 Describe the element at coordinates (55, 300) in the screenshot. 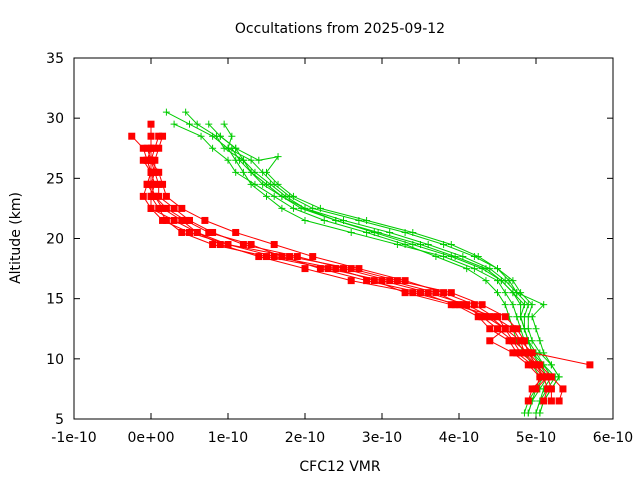

I see `y-tick-label: 15` at that location.